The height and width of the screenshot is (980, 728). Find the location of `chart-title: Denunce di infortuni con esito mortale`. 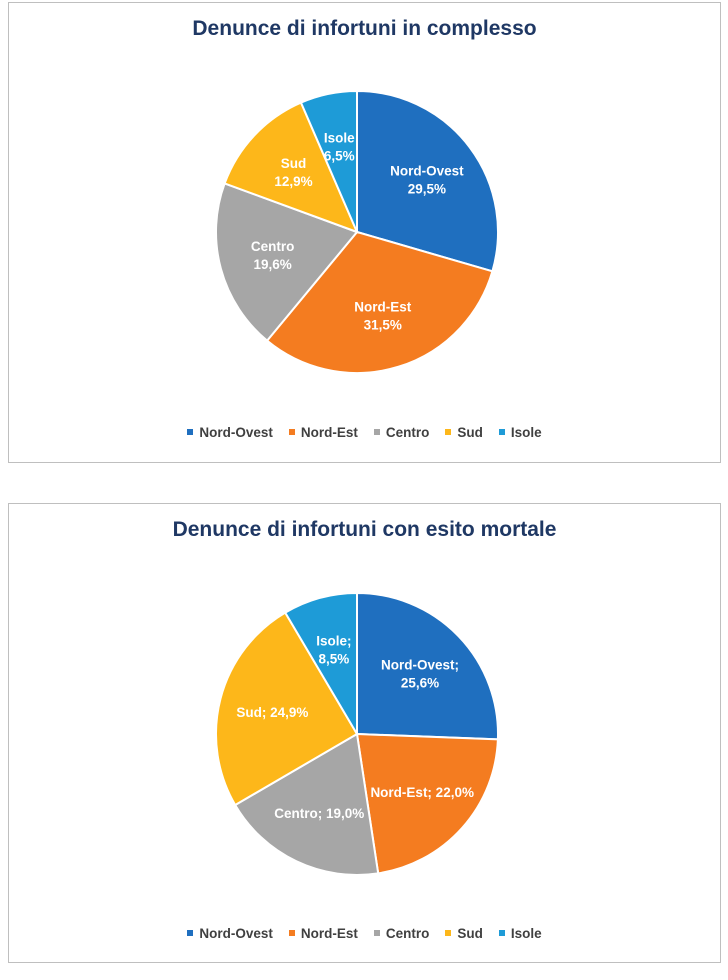

chart-title: Denunce di infortuni con esito mortale is located at coordinates (364, 529).